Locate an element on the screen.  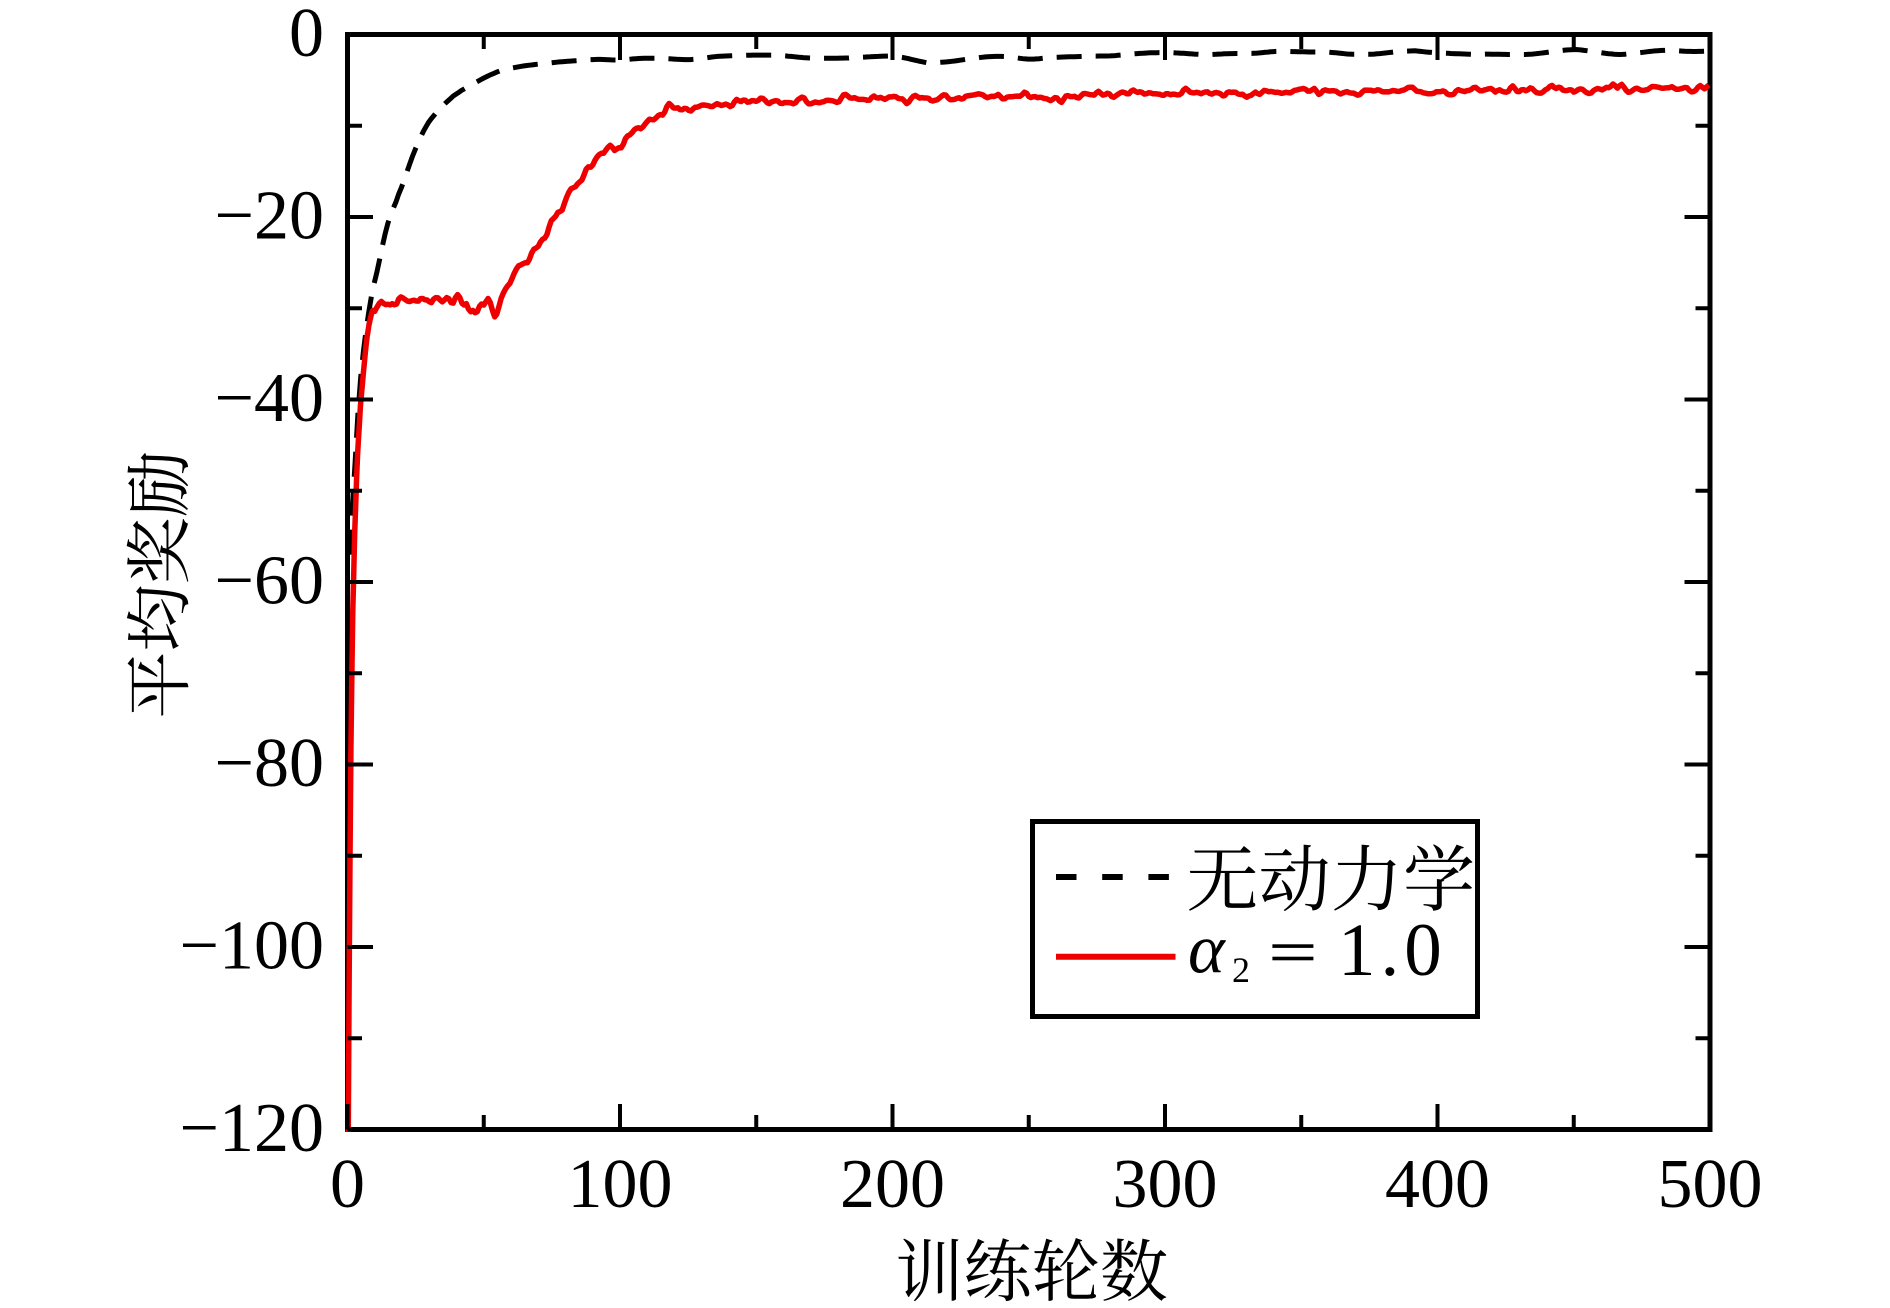
svg-text: 300 is located at coordinates (1165, 1184).